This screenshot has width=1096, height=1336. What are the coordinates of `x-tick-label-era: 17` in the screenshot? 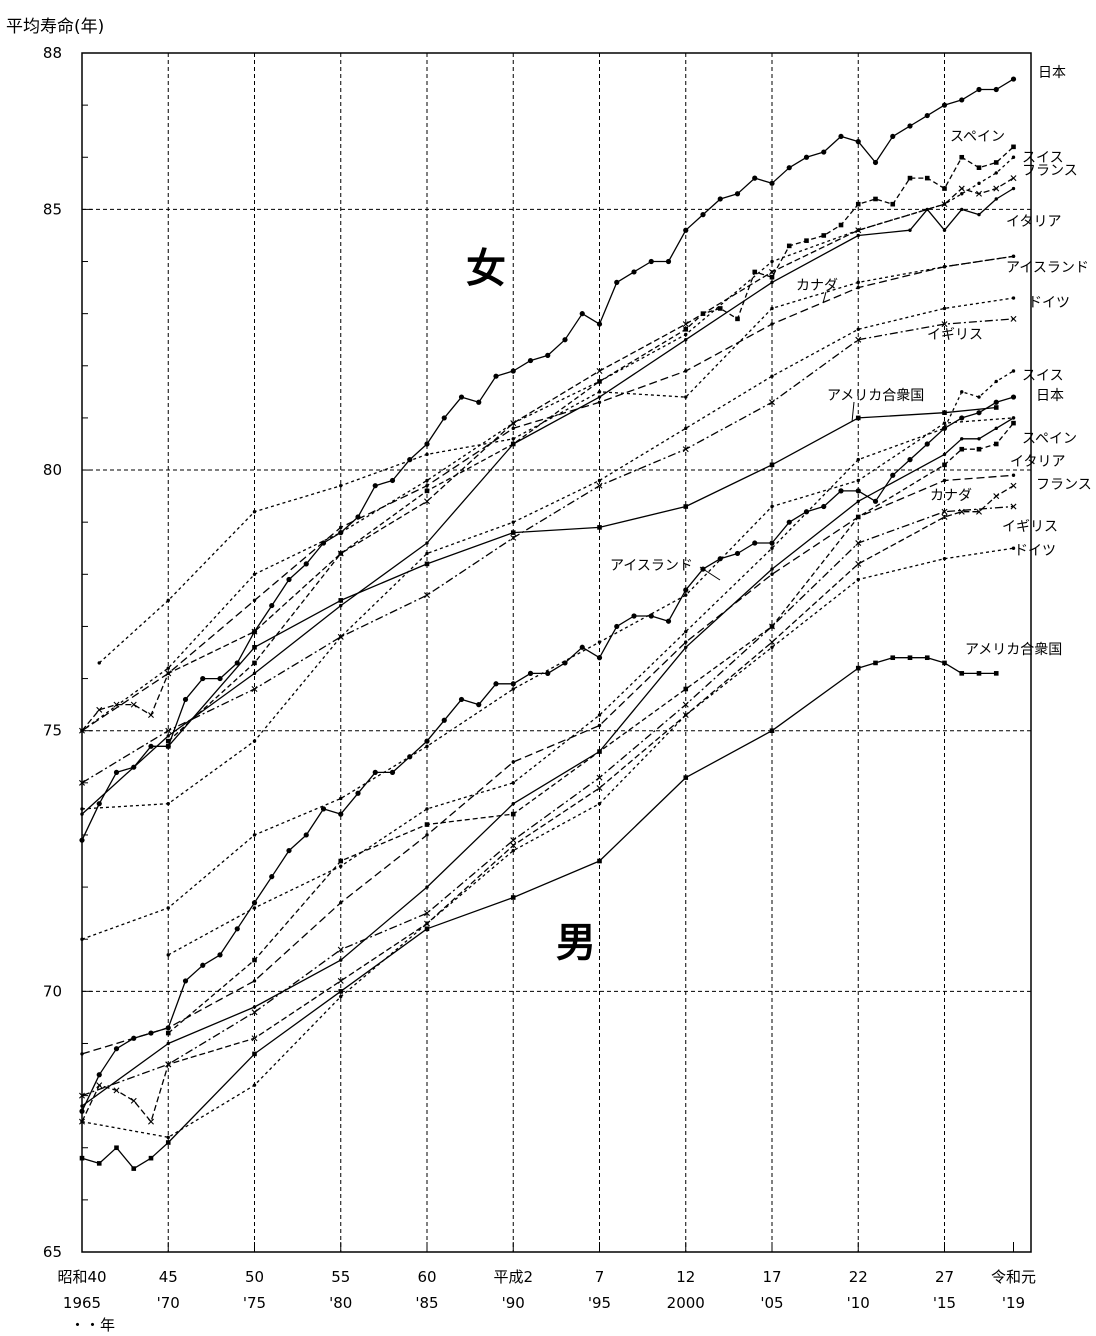 It's located at (771, 1277).